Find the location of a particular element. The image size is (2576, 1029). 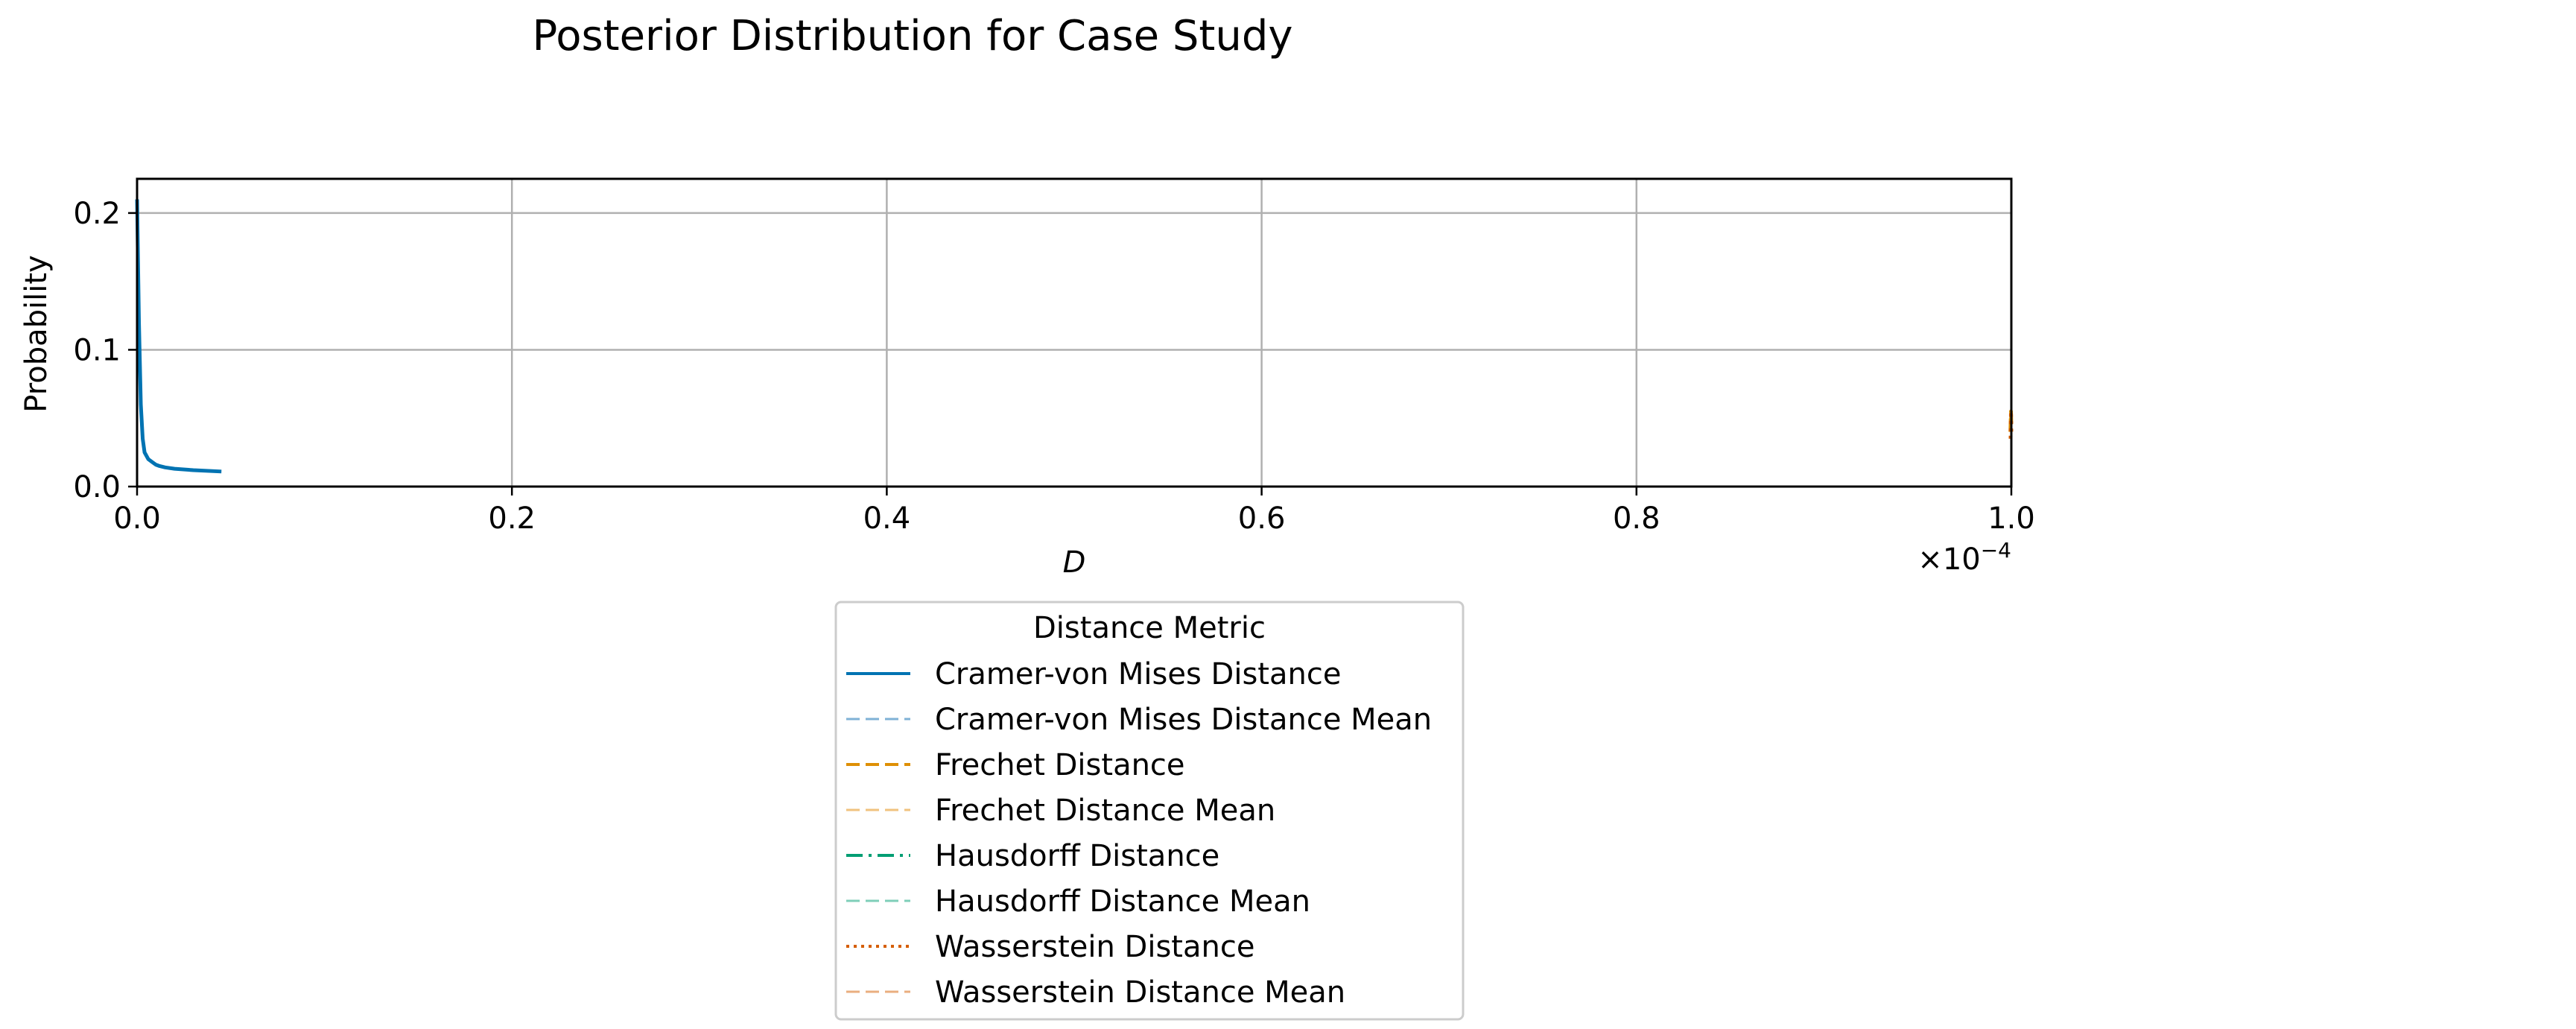

legend-title: Distance Metric is located at coordinates (1150, 628).